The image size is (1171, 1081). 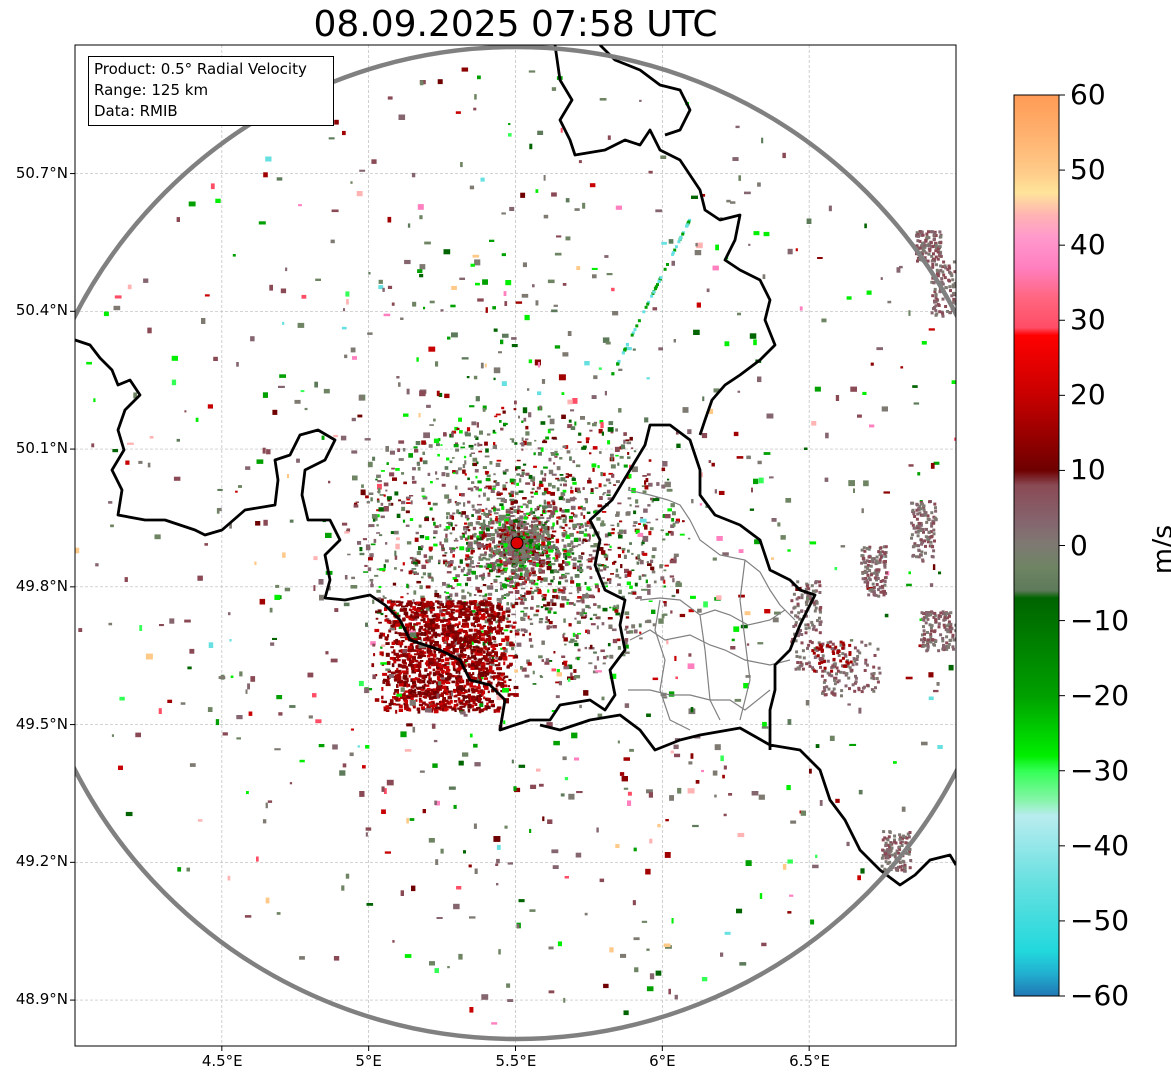 I want to click on colorbar-tick-label: 10, so click(x=1088, y=470).